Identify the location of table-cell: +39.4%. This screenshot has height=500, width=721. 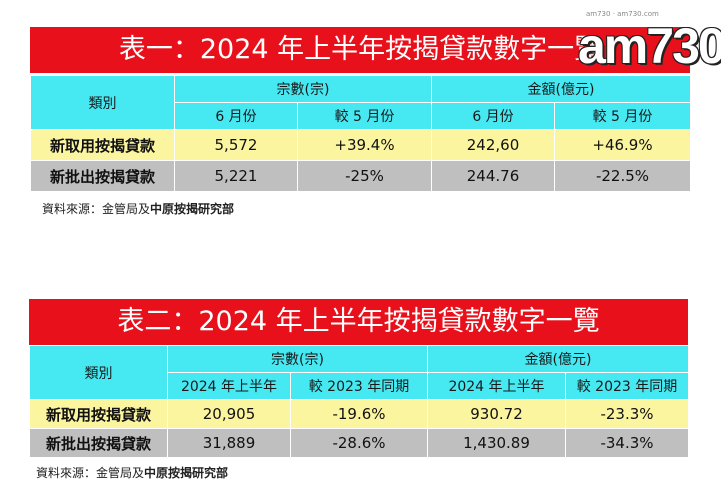
(364, 145).